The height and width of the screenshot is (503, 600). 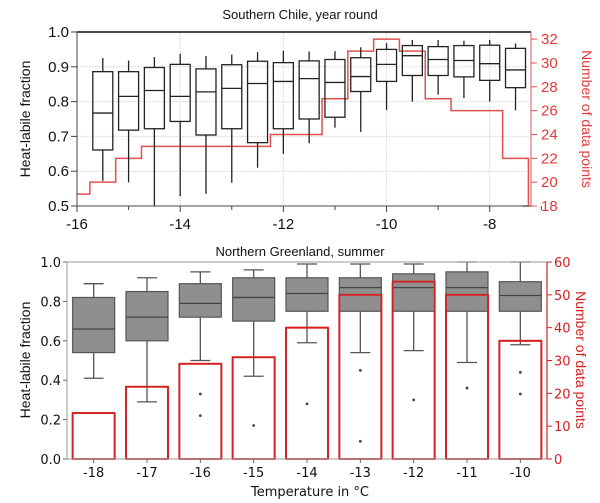 I want to click on x-tick-label: -17, so click(x=146, y=473).